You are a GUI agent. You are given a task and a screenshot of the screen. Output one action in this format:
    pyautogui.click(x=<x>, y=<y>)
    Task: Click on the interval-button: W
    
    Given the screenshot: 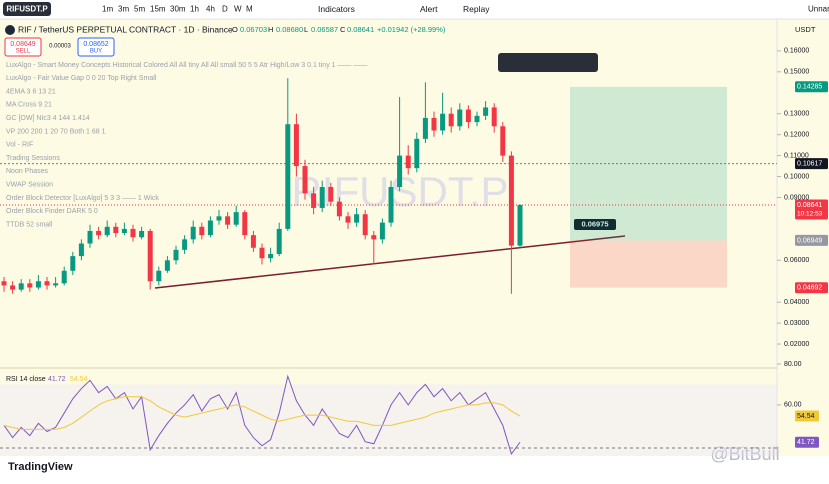 What is the action you would take?
    pyautogui.click(x=238, y=9)
    